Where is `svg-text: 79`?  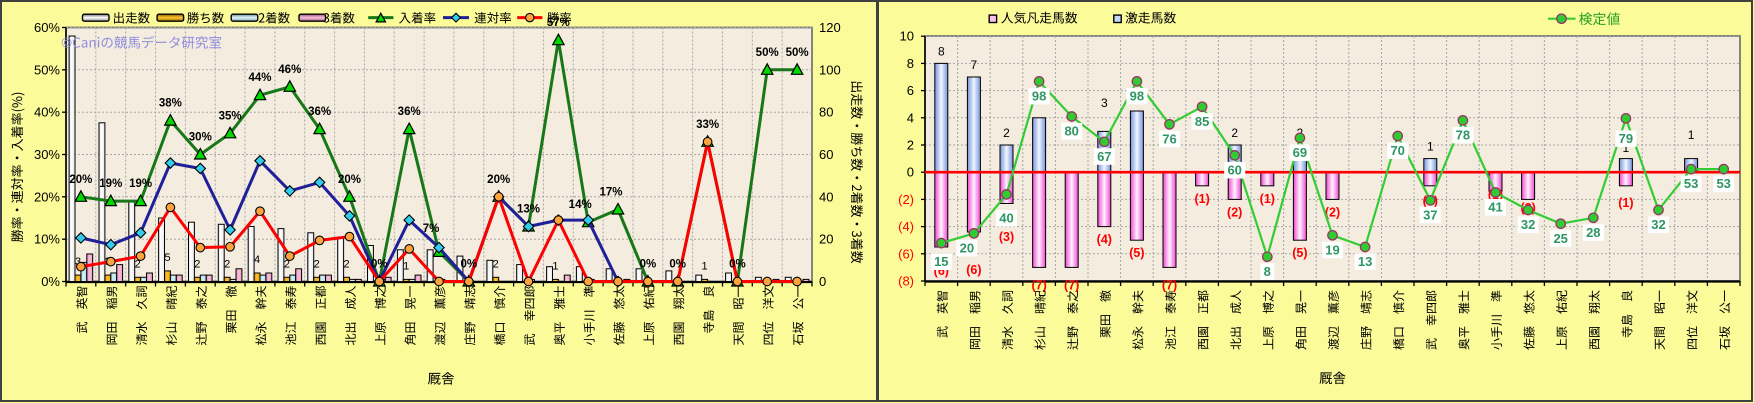 svg-text: 79 is located at coordinates (1626, 138).